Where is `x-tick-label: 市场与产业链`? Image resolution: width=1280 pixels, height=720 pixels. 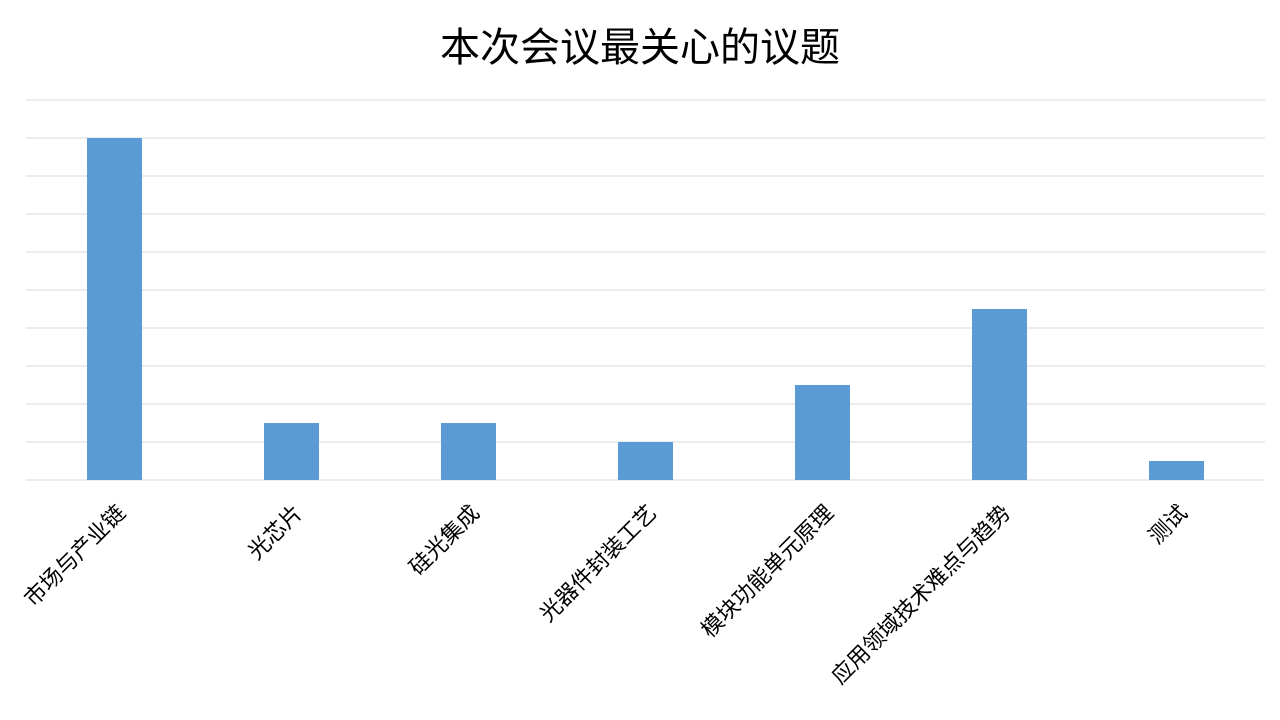 x-tick-label: 市场与产业链 is located at coordinates (75, 556).